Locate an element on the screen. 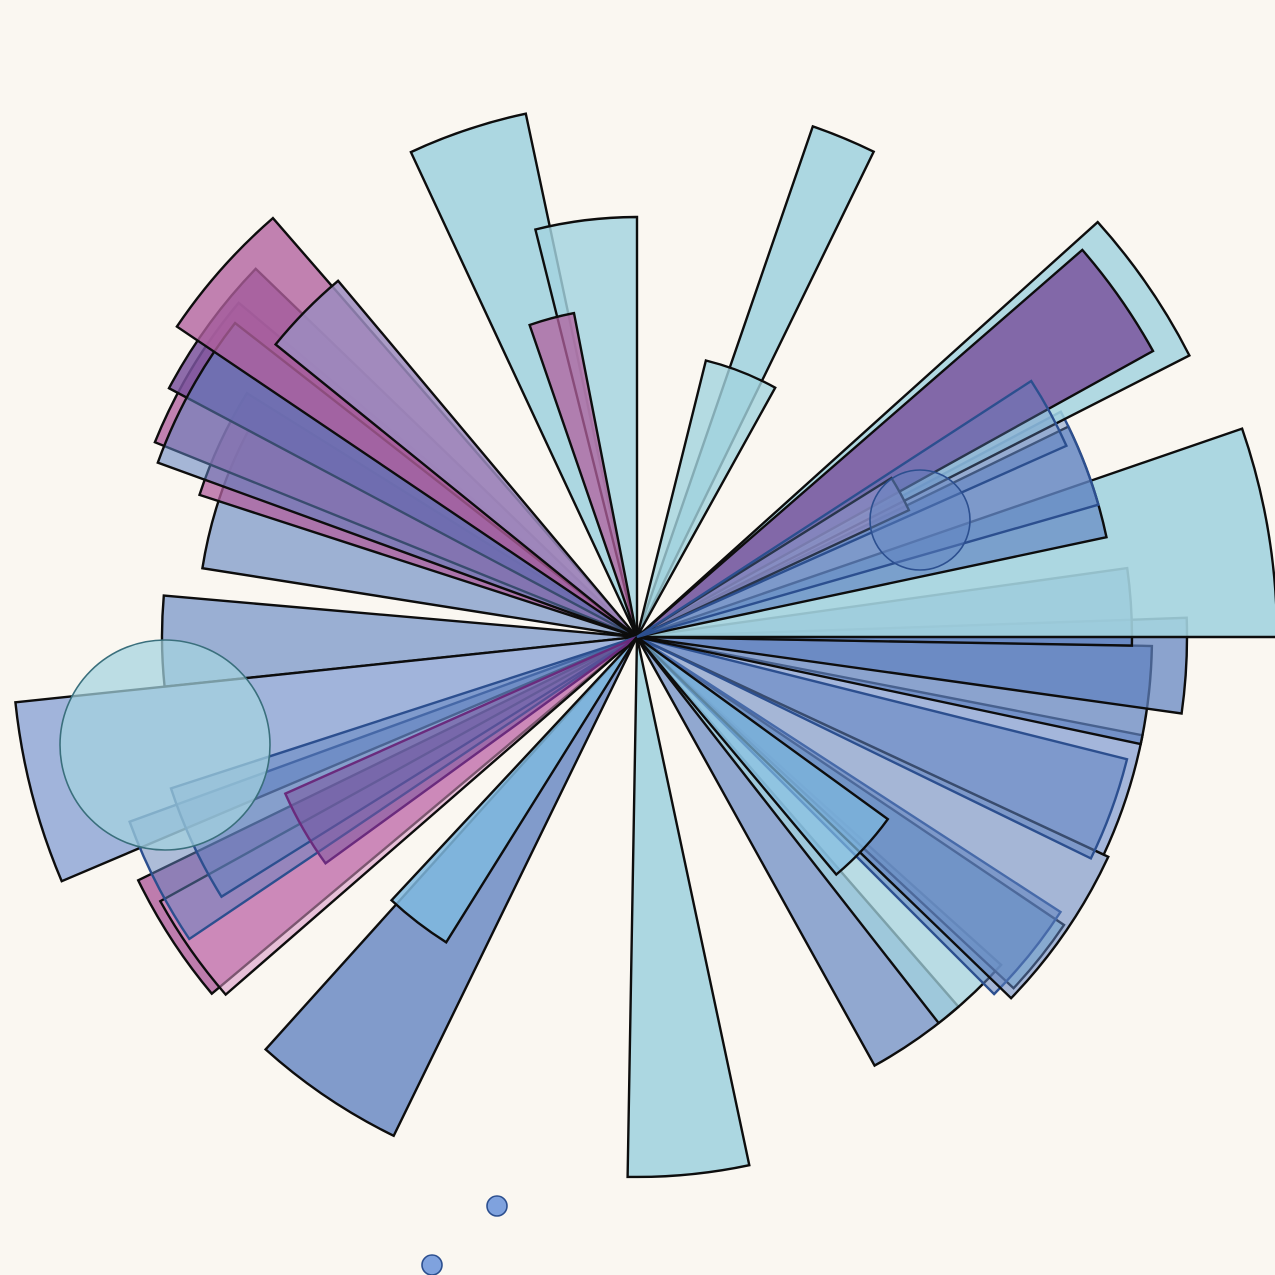  wedge-shape-w40 is located at coordinates (852, 509).